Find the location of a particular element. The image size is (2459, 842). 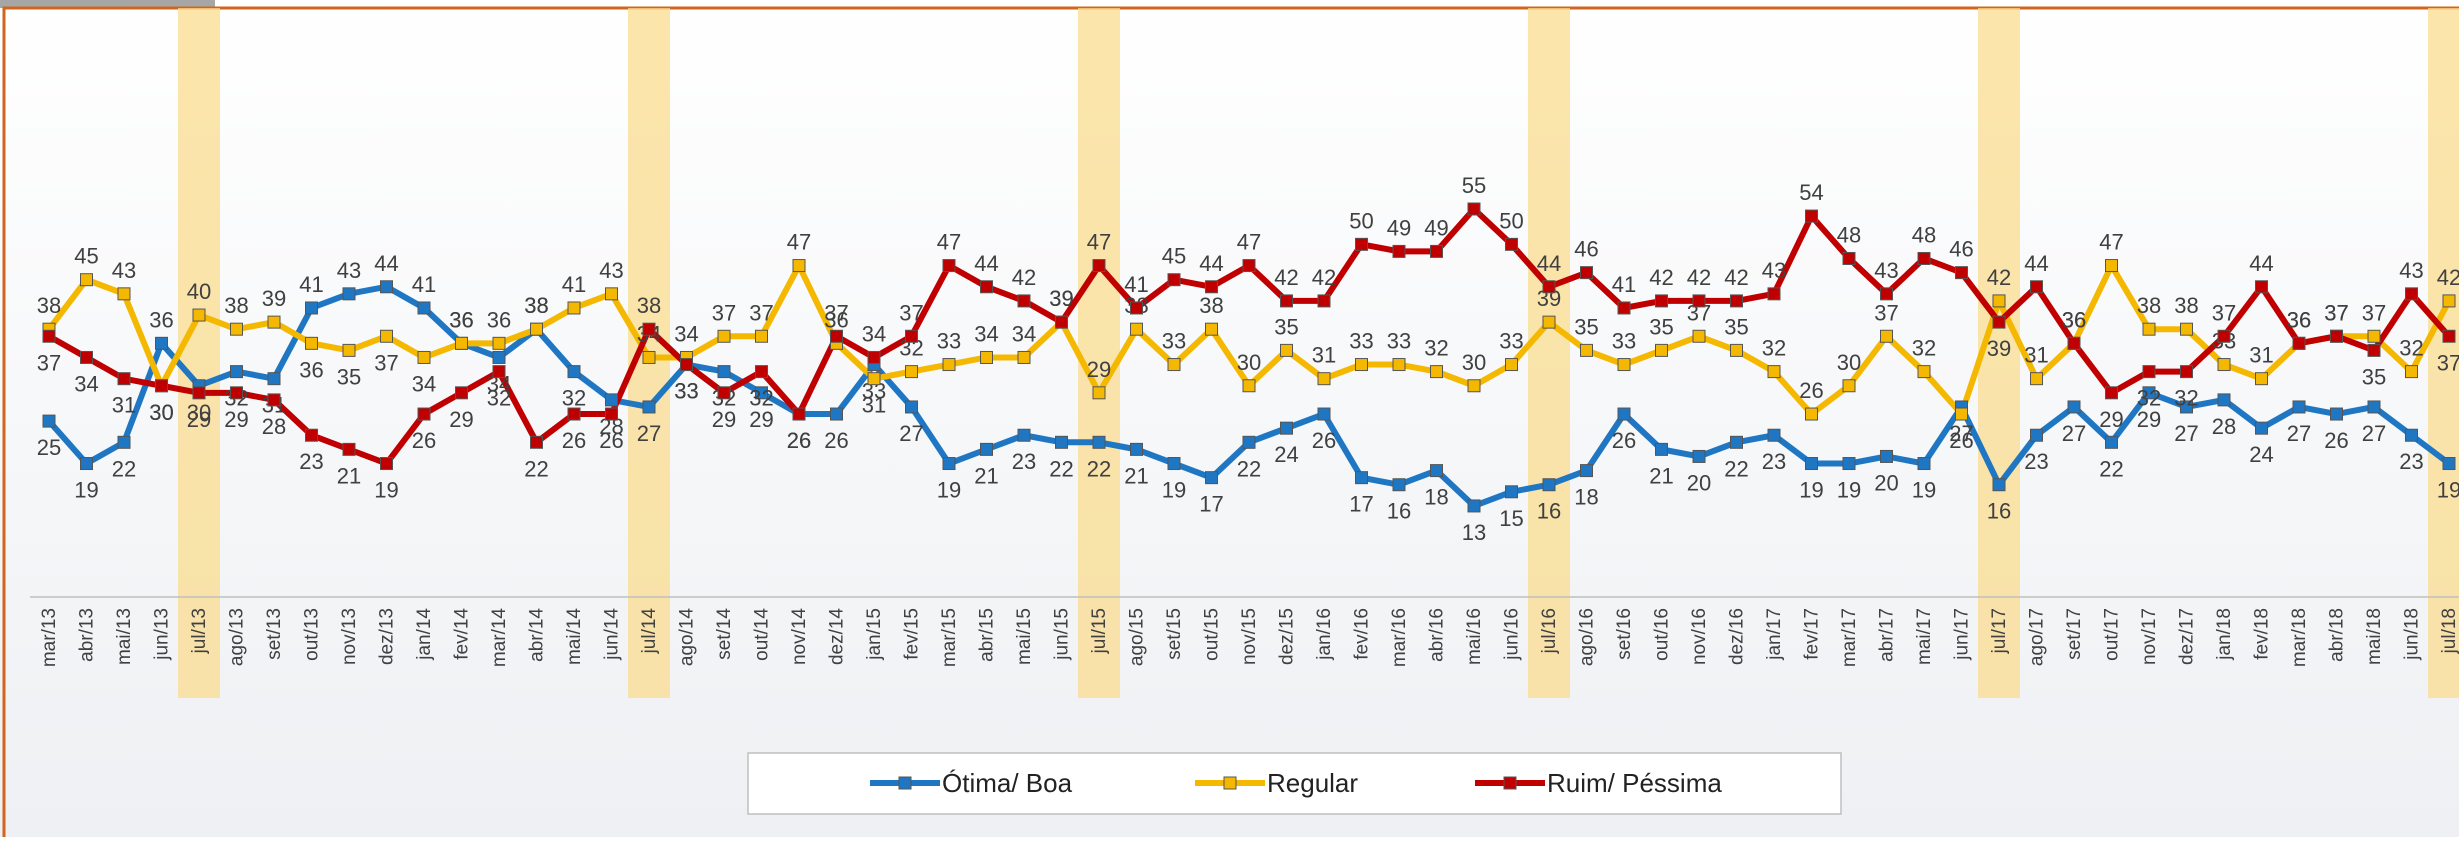

data-label: 39 is located at coordinates (274, 298).